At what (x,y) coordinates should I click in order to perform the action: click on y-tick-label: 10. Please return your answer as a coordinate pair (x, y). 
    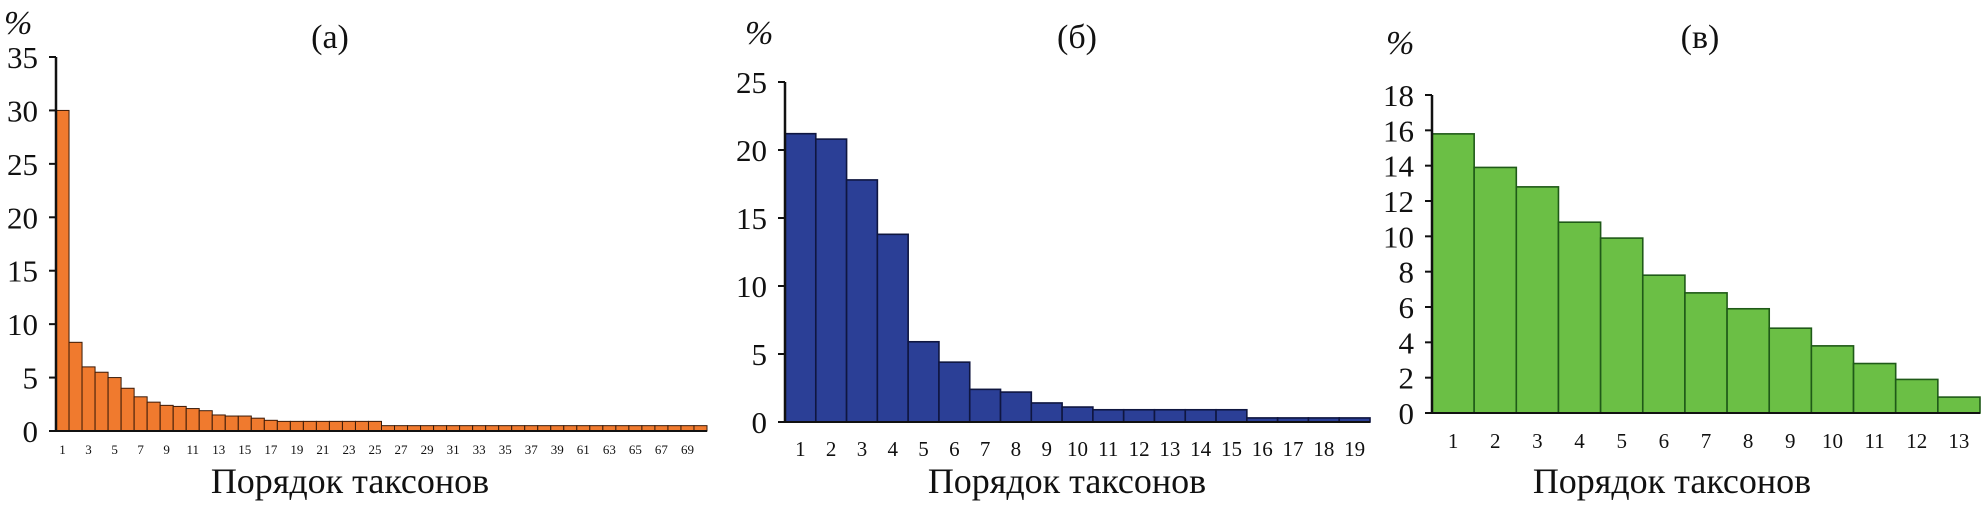
    Looking at the image, I should click on (22, 324).